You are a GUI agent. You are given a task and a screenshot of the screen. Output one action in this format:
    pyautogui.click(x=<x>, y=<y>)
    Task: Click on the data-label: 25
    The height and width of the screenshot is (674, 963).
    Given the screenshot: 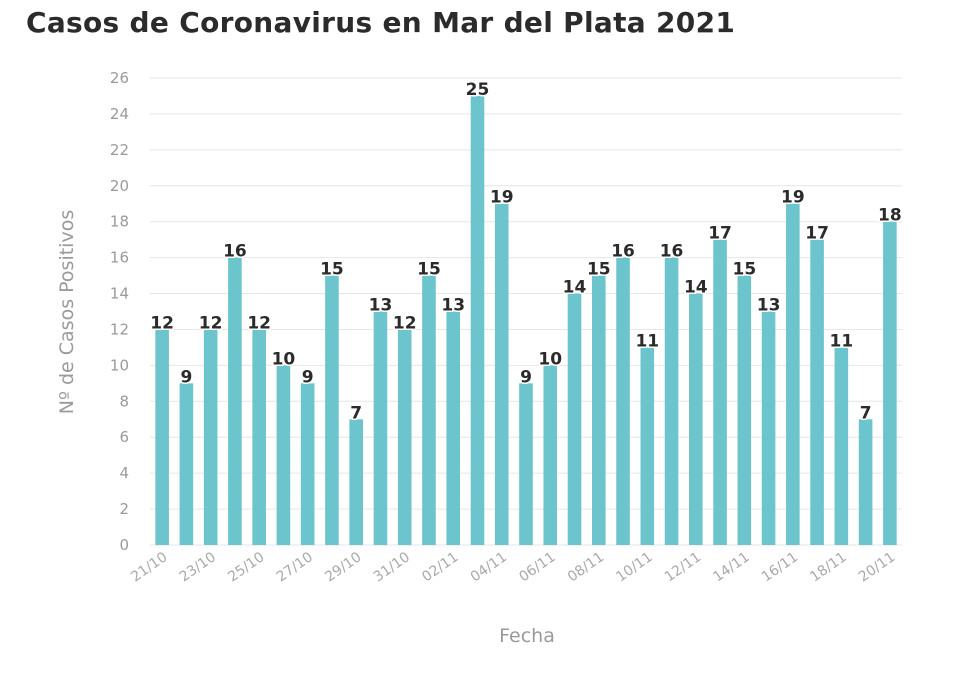 What is the action you would take?
    pyautogui.click(x=478, y=90)
    